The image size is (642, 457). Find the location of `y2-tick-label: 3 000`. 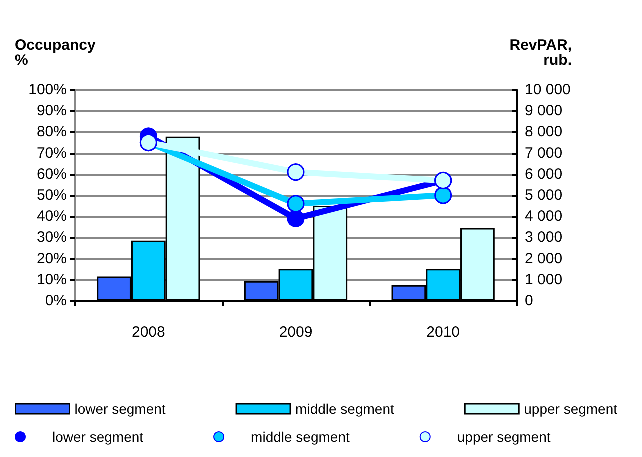

y2-tick-label: 3 000 is located at coordinates (544, 237).